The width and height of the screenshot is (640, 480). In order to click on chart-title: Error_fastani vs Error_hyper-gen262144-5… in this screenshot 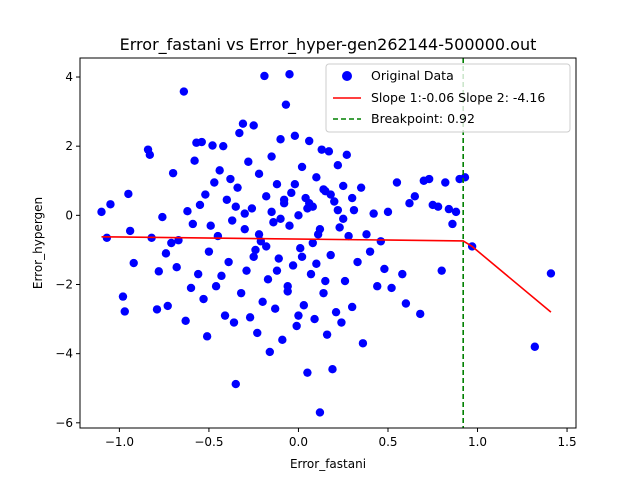, I will do `click(328, 45)`.